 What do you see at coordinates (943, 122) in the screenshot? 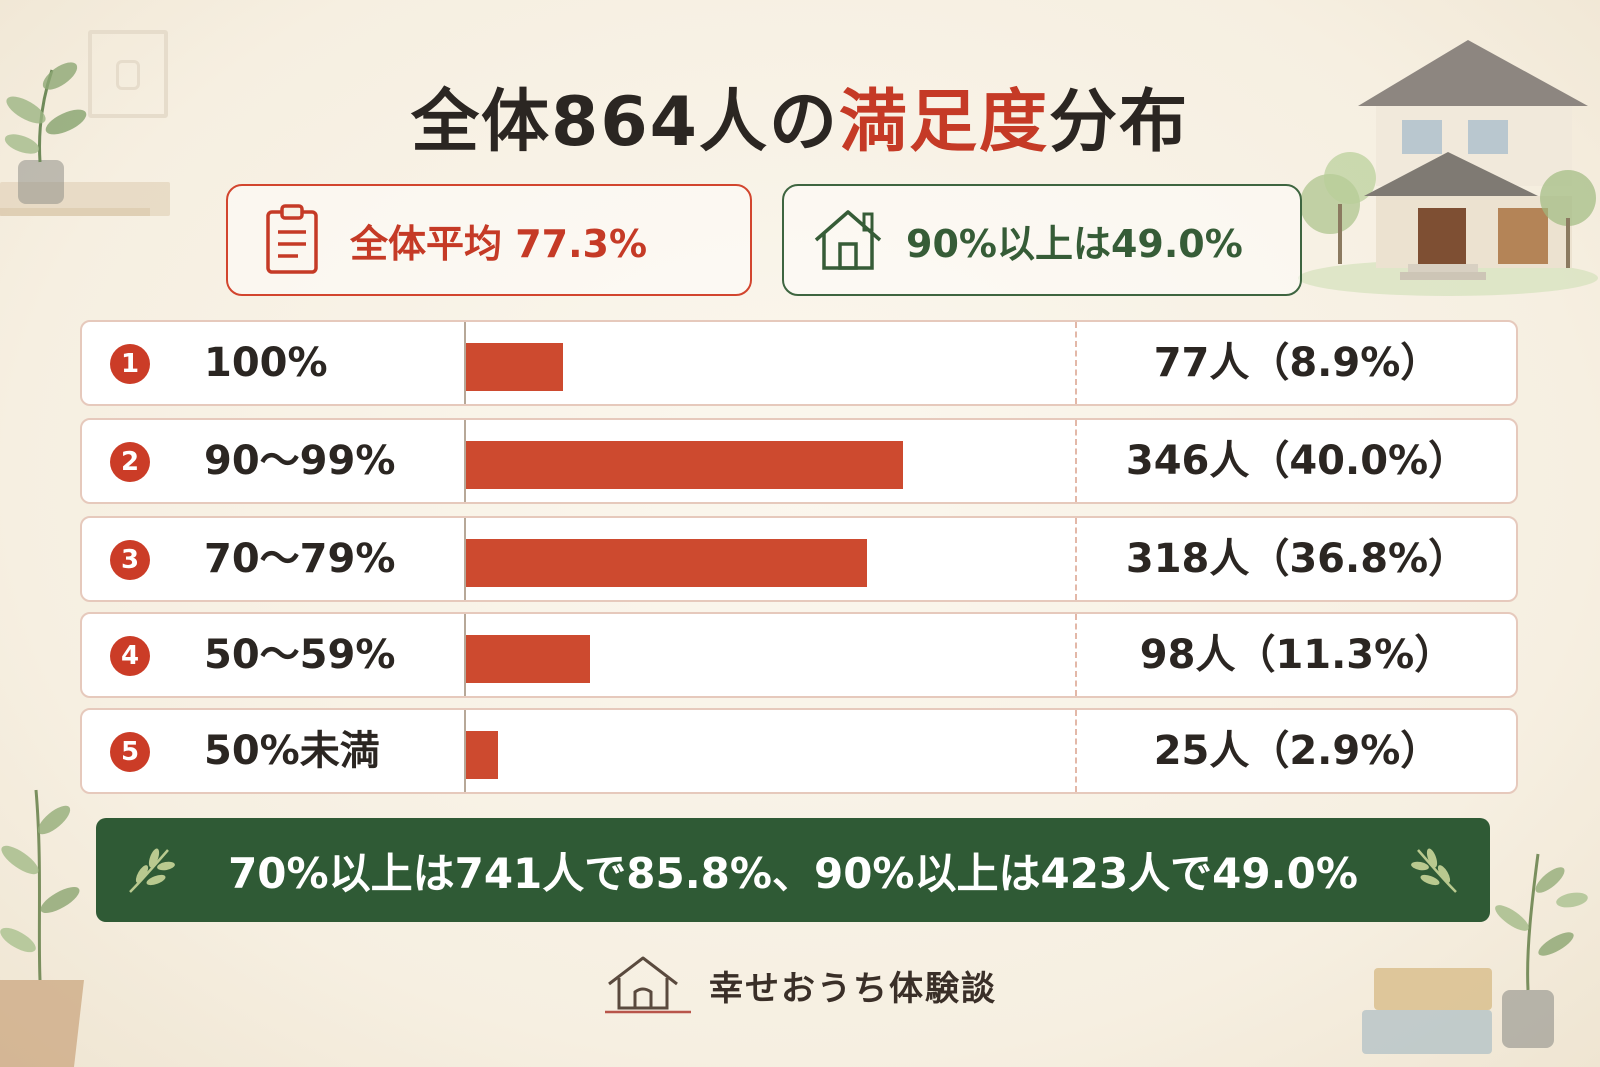
I see `title-accent: 満足度` at bounding box center [943, 122].